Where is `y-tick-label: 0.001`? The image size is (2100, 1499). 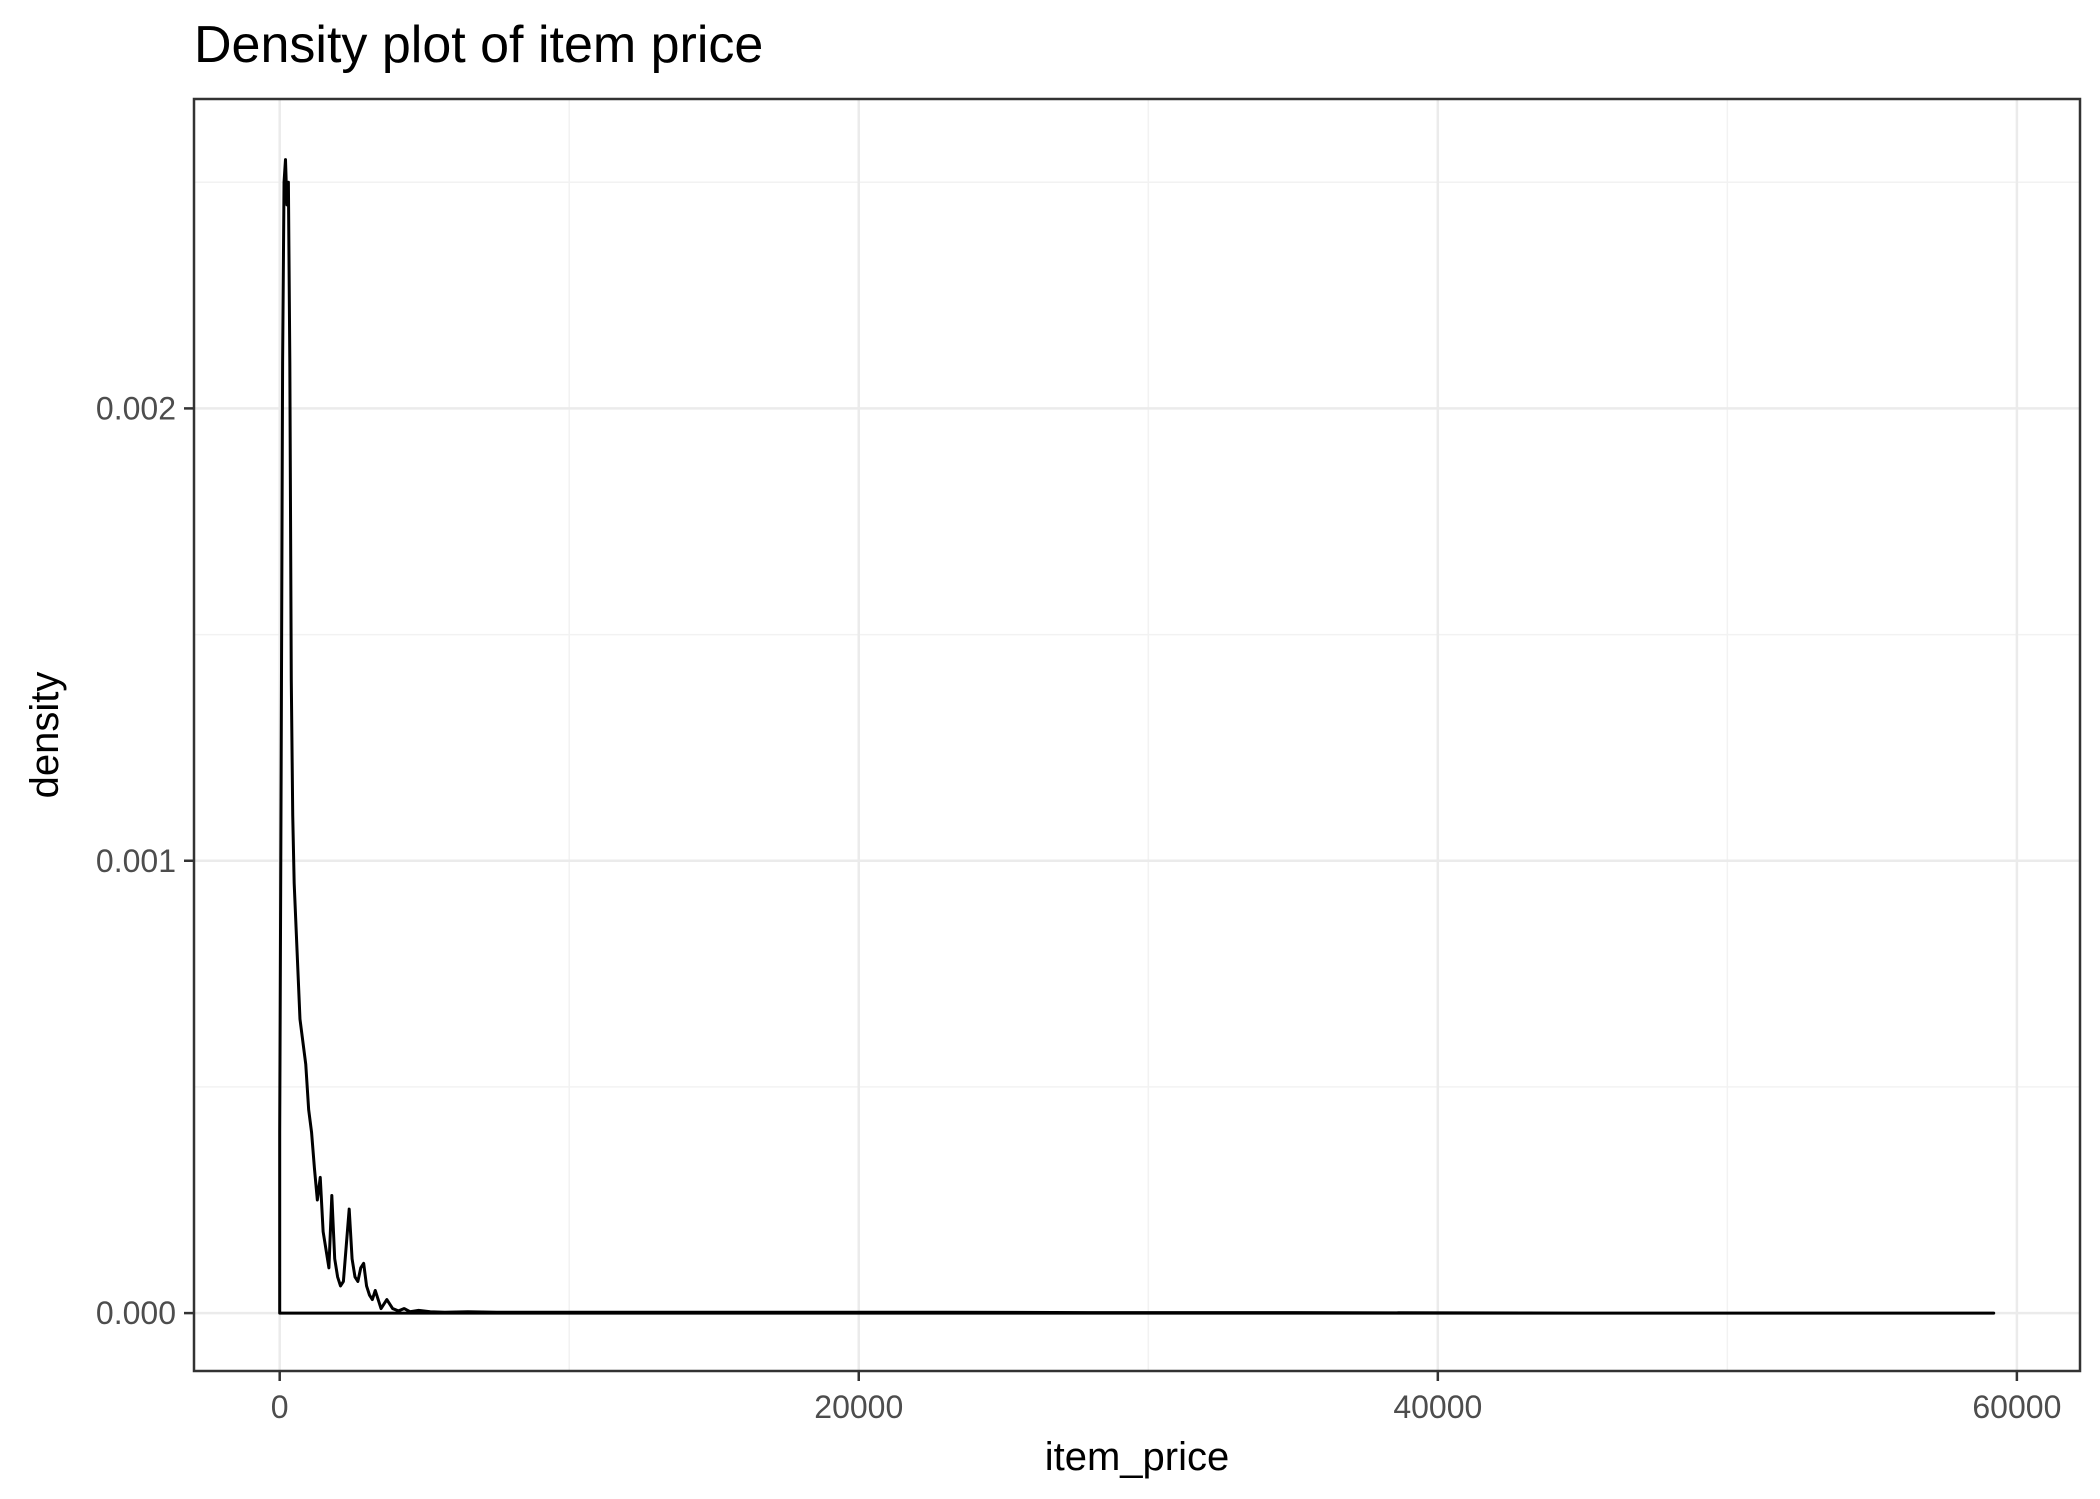
y-tick-label: 0.001 is located at coordinates (136, 861).